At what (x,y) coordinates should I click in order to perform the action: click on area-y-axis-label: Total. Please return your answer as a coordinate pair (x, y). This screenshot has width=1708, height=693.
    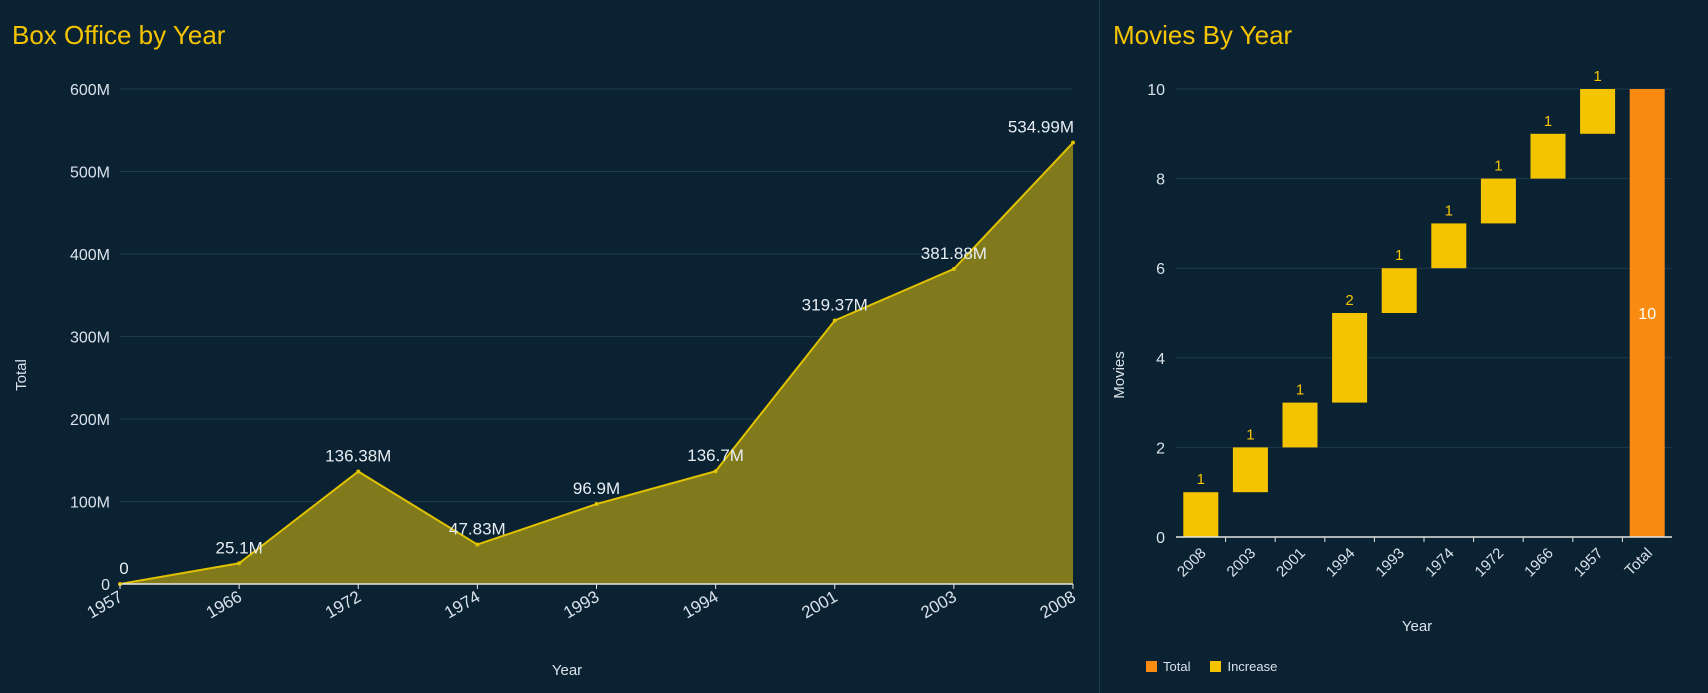
    Looking at the image, I should click on (21, 375).